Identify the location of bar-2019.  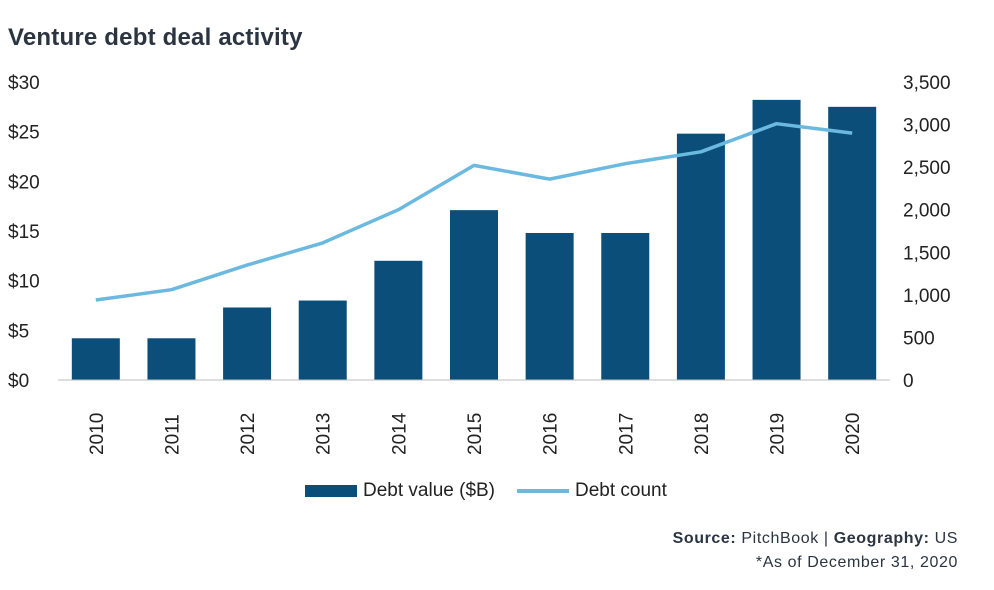
(776, 239).